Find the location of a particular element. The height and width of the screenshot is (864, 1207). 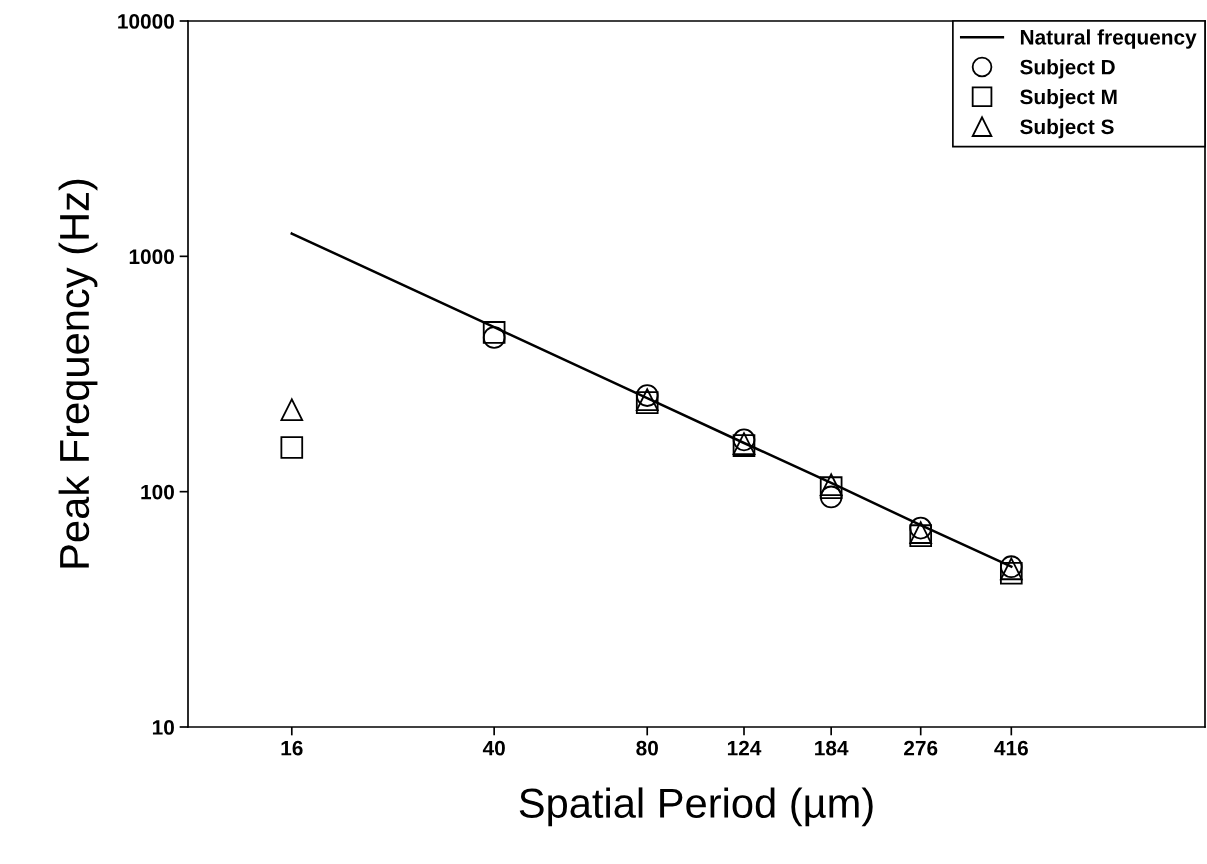

x-axis-title: Spatial Period (µm) is located at coordinates (696, 807).